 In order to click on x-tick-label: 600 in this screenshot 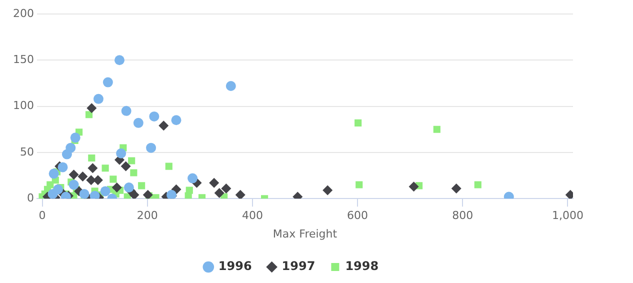, I will do `click(357, 215)`.